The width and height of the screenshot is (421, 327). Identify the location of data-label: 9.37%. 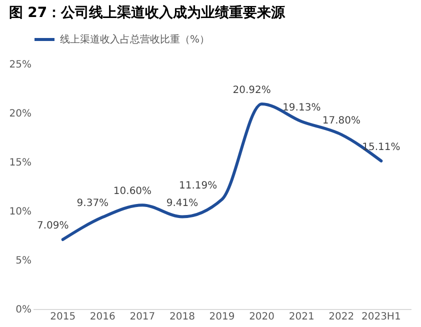
(92, 204).